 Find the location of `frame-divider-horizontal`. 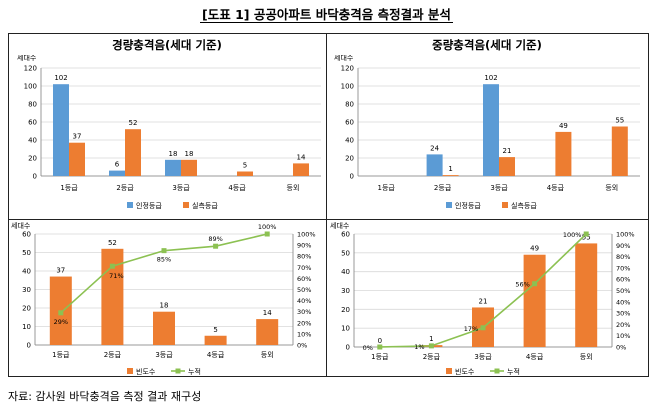

frame-divider-horizontal is located at coordinates (328, 219).